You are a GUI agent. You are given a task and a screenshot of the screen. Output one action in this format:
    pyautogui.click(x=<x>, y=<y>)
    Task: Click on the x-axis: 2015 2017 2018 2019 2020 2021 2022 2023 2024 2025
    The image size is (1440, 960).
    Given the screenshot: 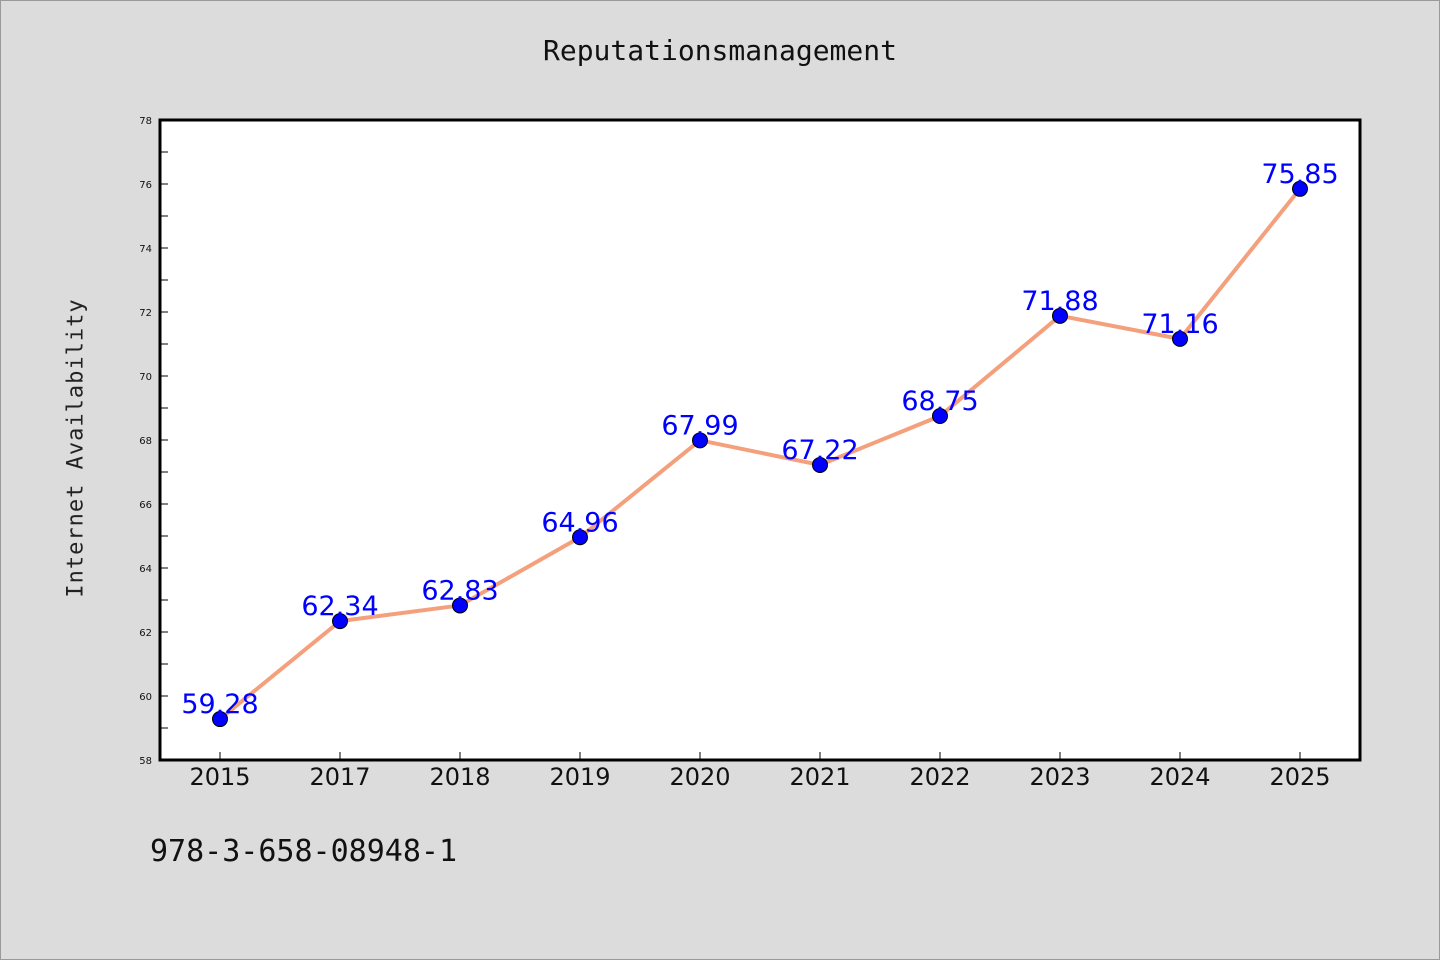 What is the action you would take?
    pyautogui.click(x=760, y=771)
    